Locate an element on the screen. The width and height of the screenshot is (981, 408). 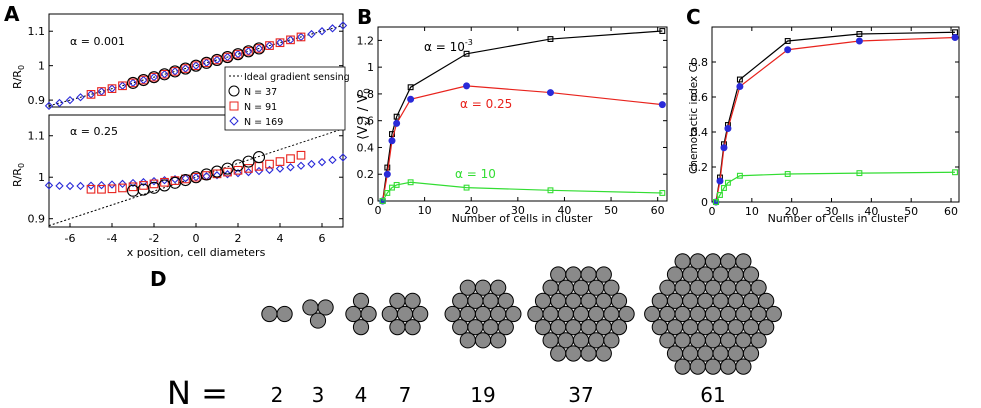
data-point-circle is located at coordinates (248, 161).